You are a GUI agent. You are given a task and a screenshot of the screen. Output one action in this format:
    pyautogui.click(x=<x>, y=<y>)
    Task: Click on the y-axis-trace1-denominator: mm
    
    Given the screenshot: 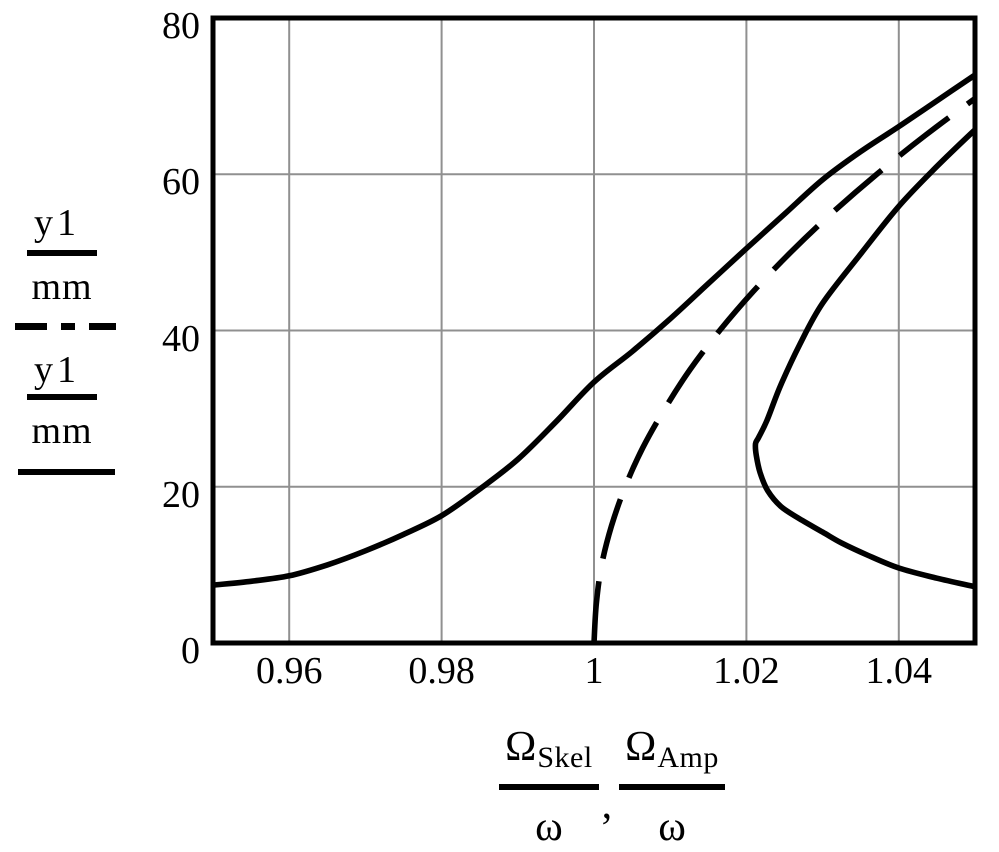 What is the action you would take?
    pyautogui.click(x=62, y=287)
    